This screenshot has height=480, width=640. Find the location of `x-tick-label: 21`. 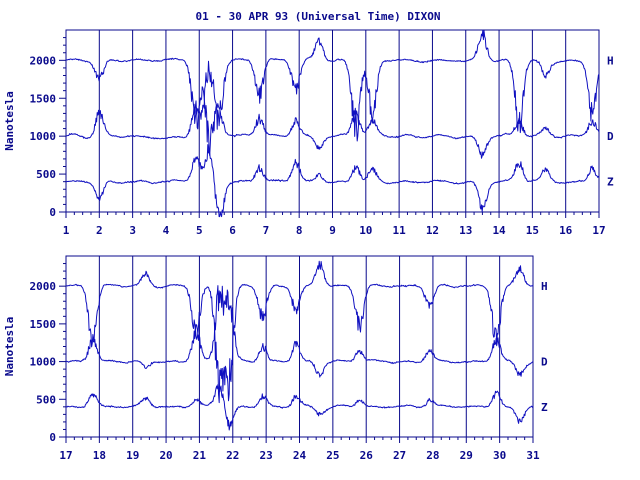

x-tick-label: 21 is located at coordinates (200, 455).